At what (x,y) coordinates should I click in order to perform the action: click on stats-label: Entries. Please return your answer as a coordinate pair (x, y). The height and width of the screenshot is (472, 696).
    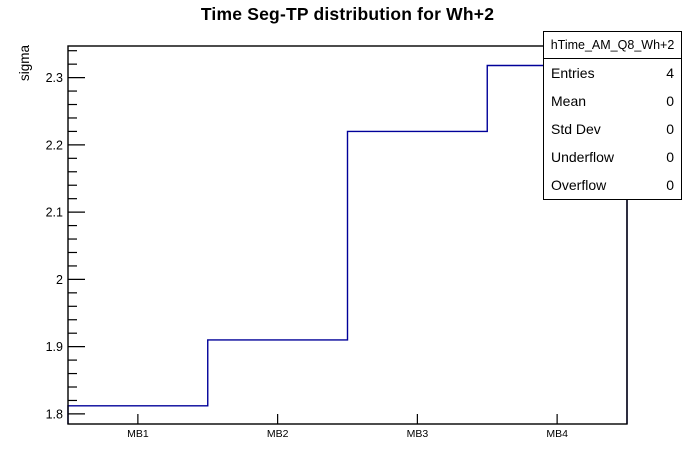
    Looking at the image, I should click on (573, 73).